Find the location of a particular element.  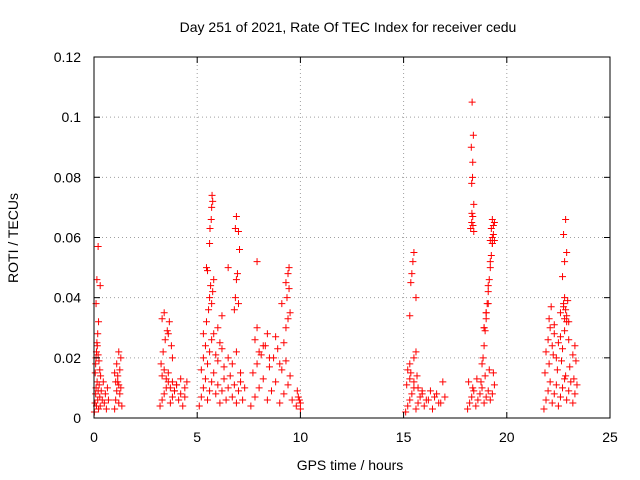

y-axis-label: ROTI / TECUs is located at coordinates (13, 238).